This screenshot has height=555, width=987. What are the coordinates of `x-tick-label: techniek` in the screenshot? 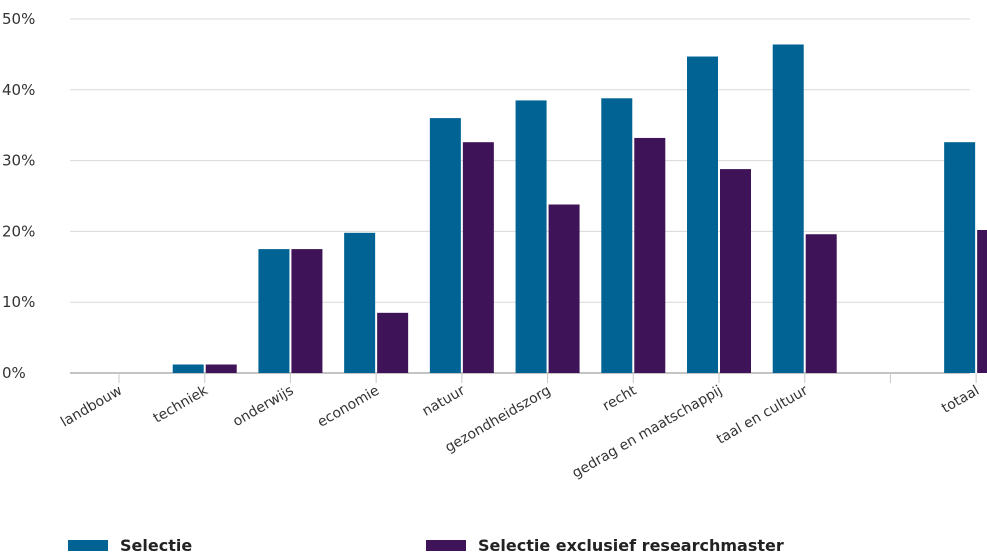 It's located at (181, 404).